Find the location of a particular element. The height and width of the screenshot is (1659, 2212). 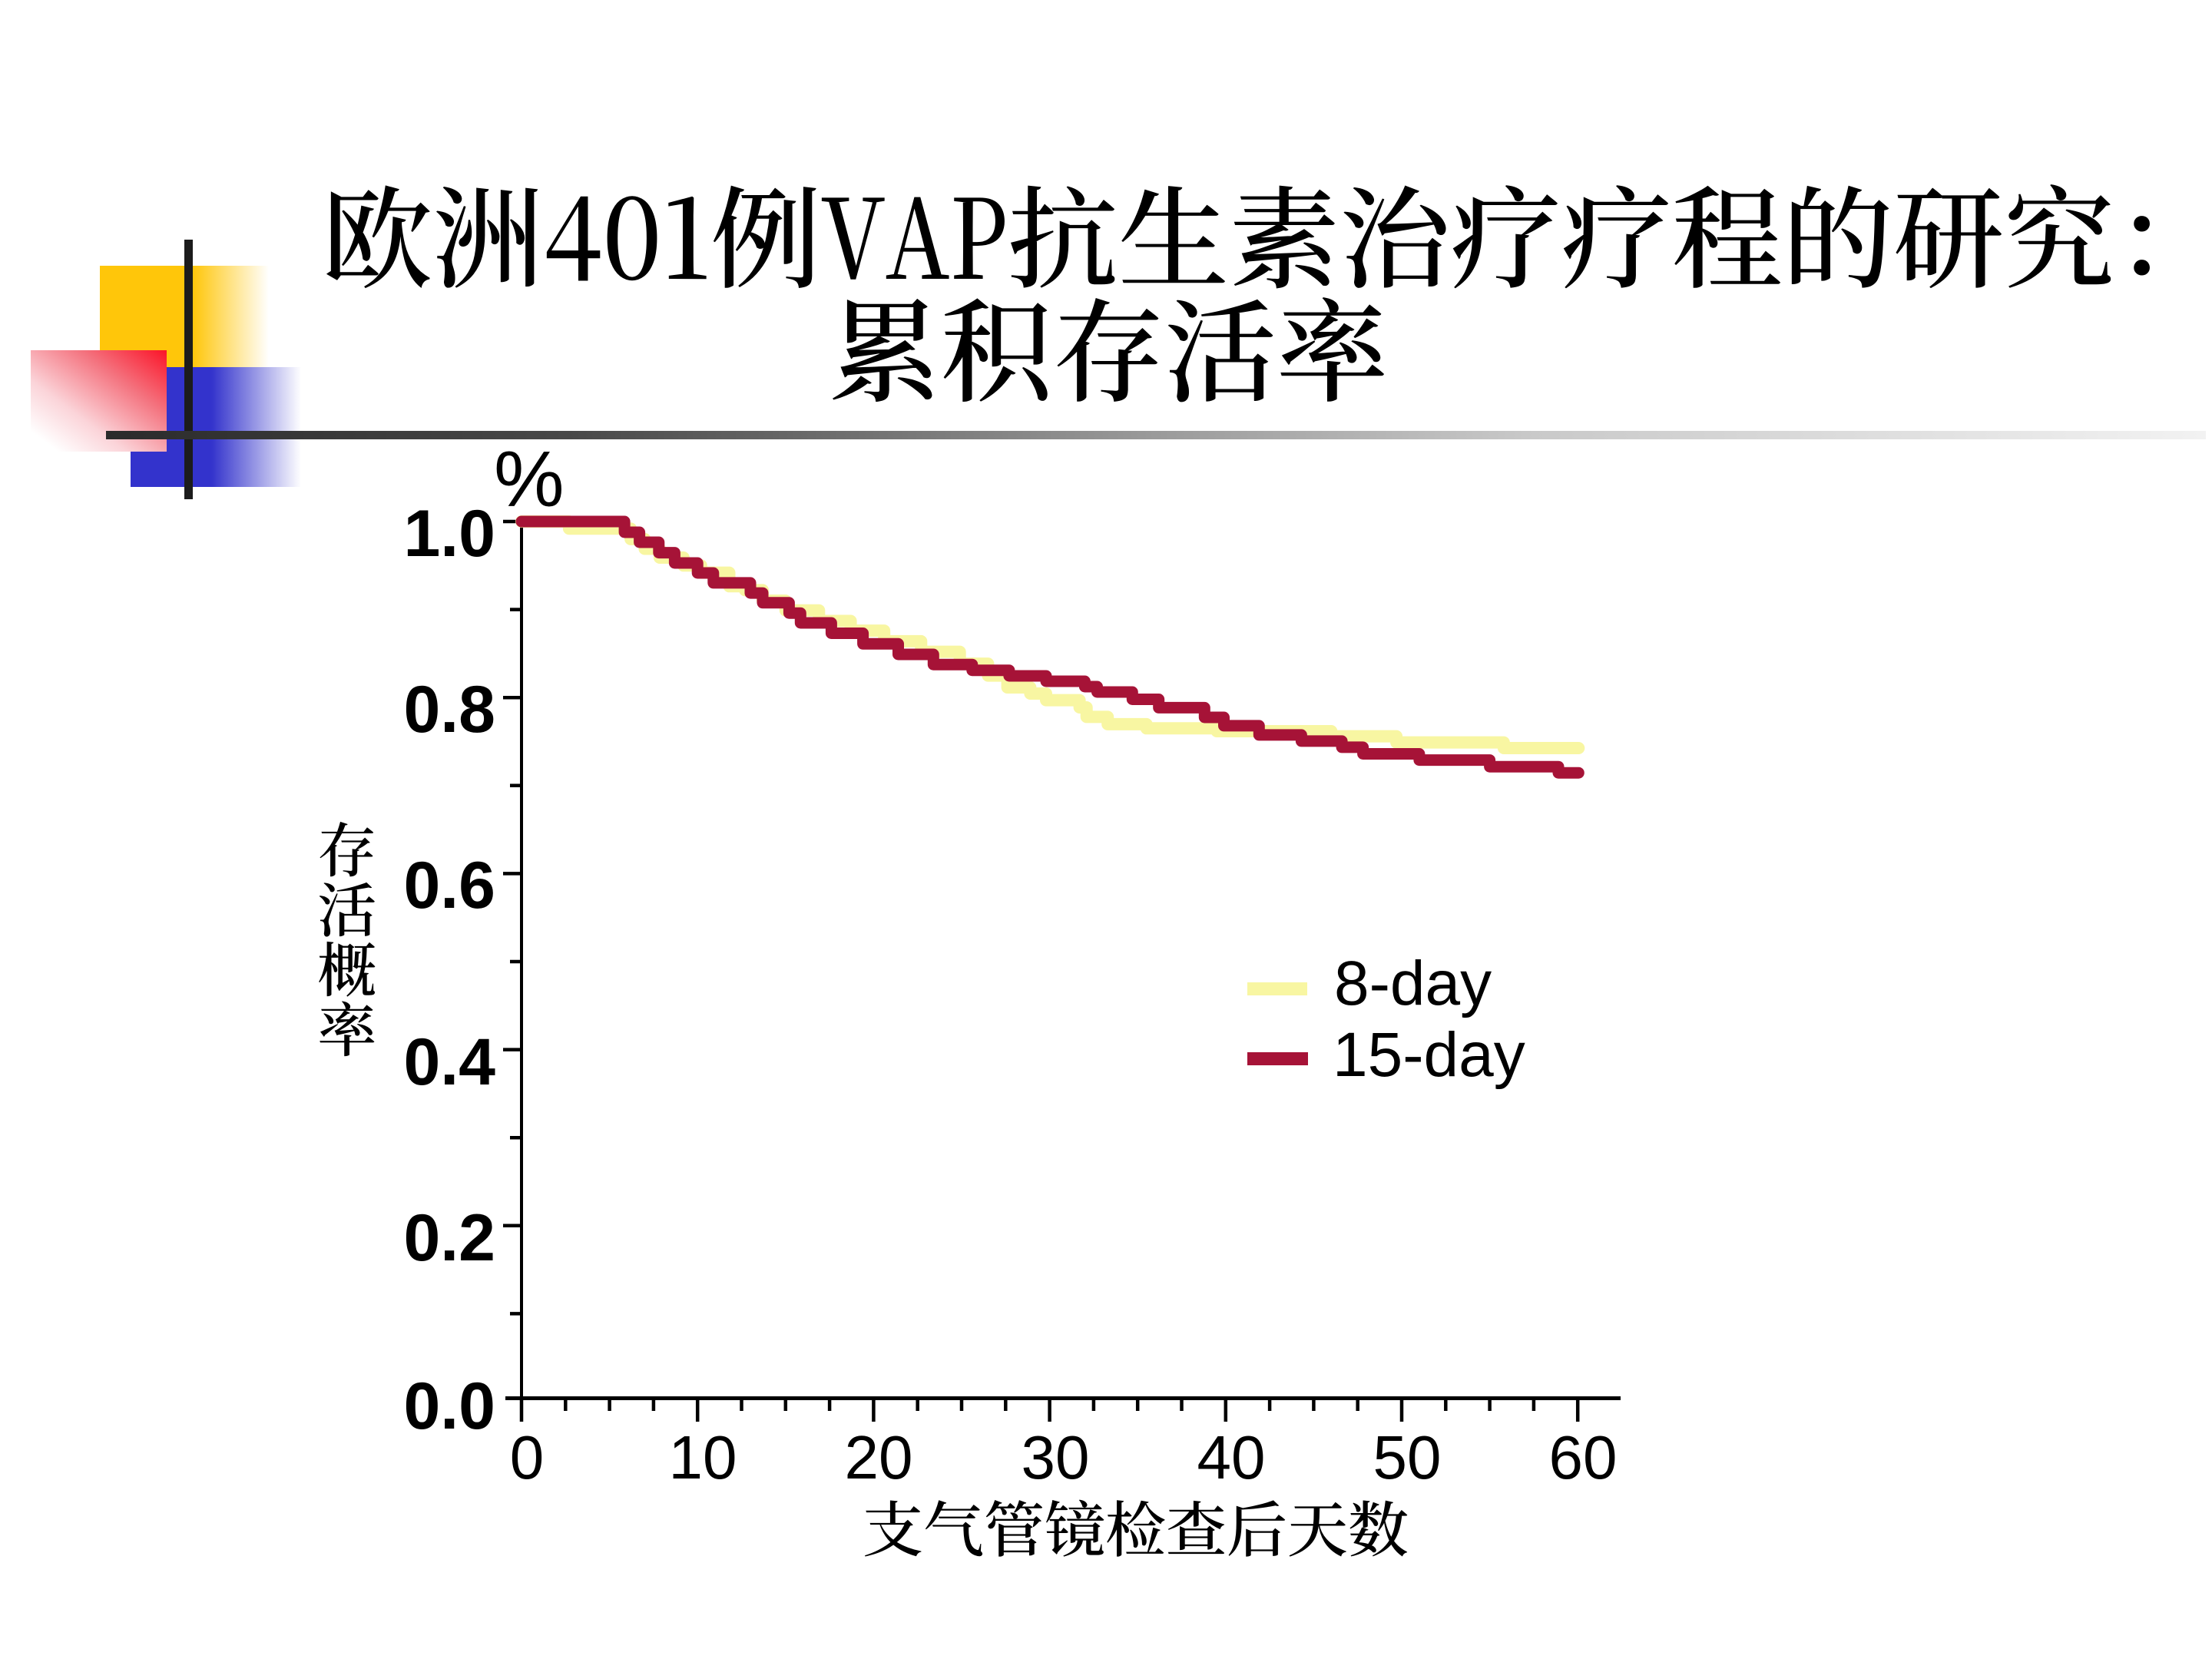

svg-text: 50 is located at coordinates (1408, 1457).